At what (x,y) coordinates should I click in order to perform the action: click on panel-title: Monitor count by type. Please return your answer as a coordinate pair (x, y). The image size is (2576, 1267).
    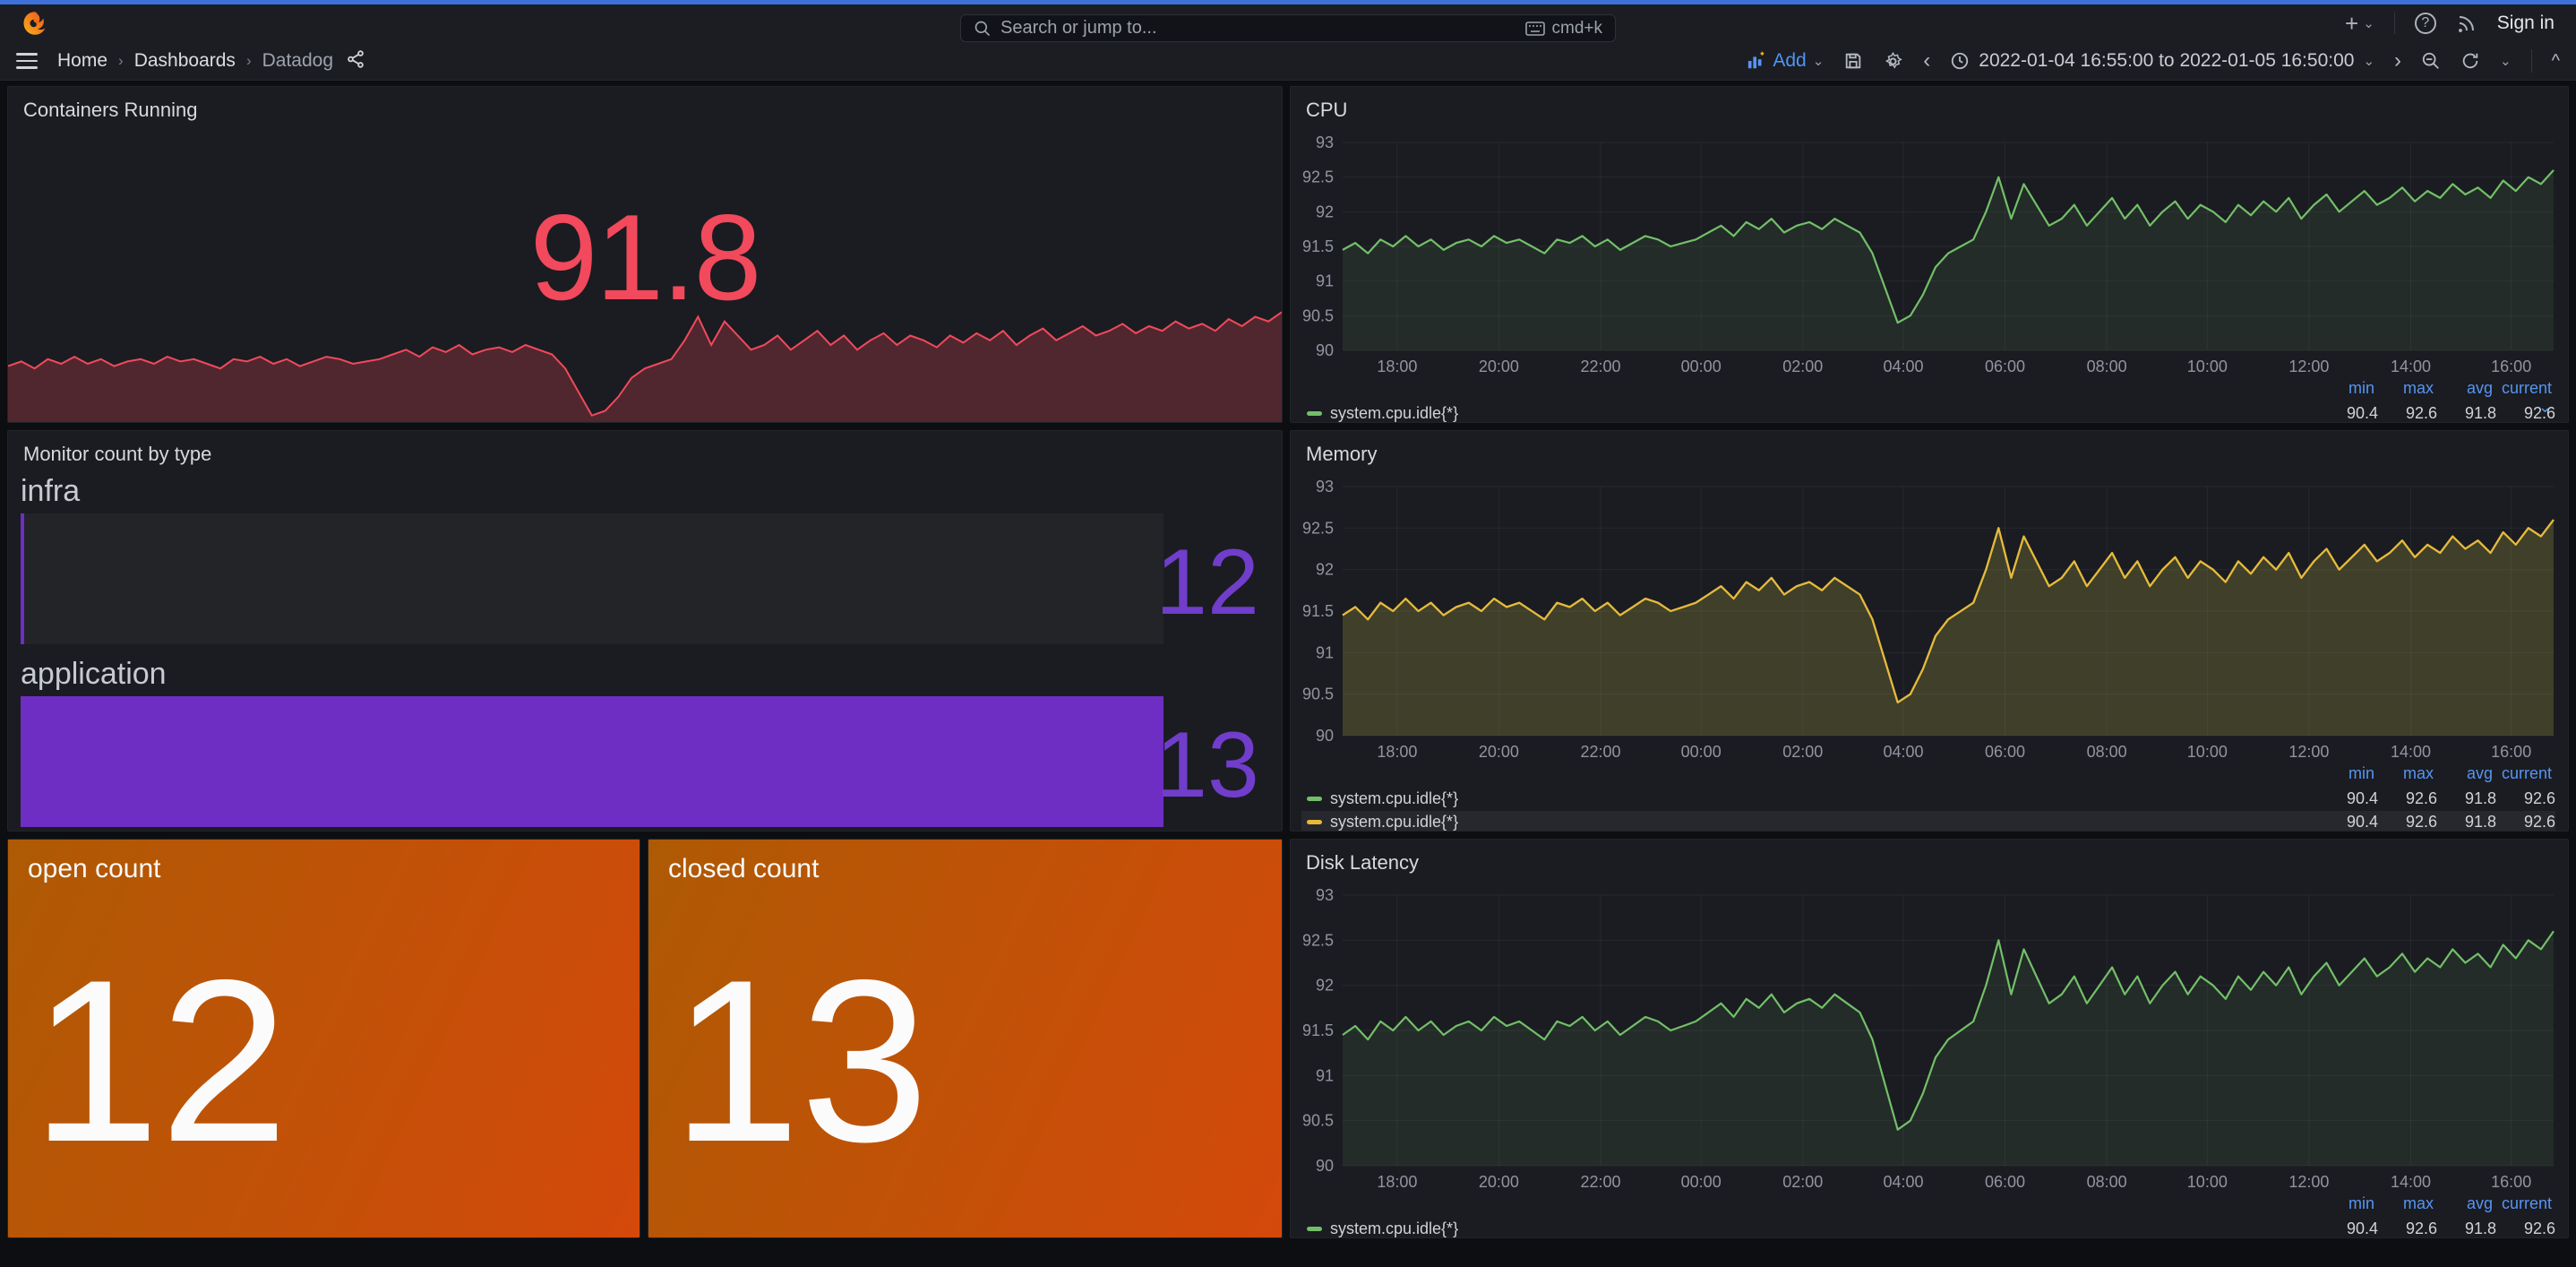
    Looking at the image, I should click on (117, 454).